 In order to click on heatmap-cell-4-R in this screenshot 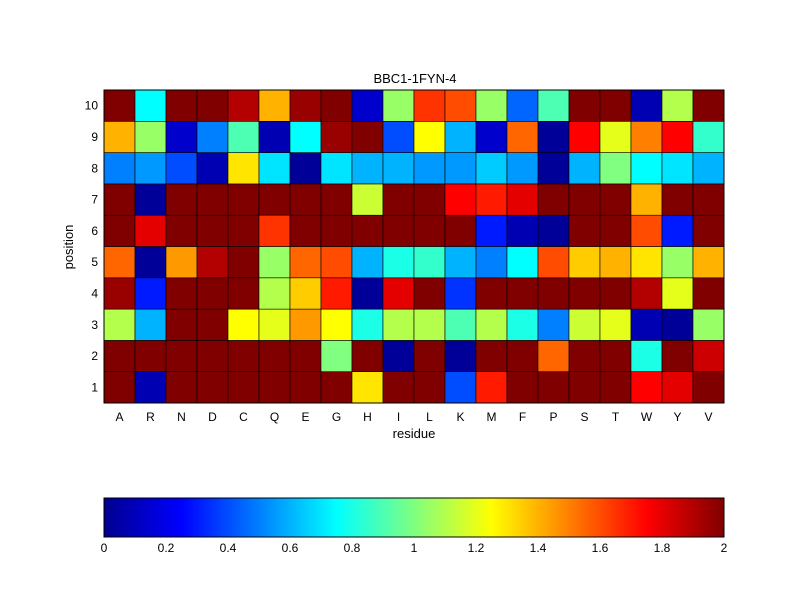, I will do `click(150, 293)`.